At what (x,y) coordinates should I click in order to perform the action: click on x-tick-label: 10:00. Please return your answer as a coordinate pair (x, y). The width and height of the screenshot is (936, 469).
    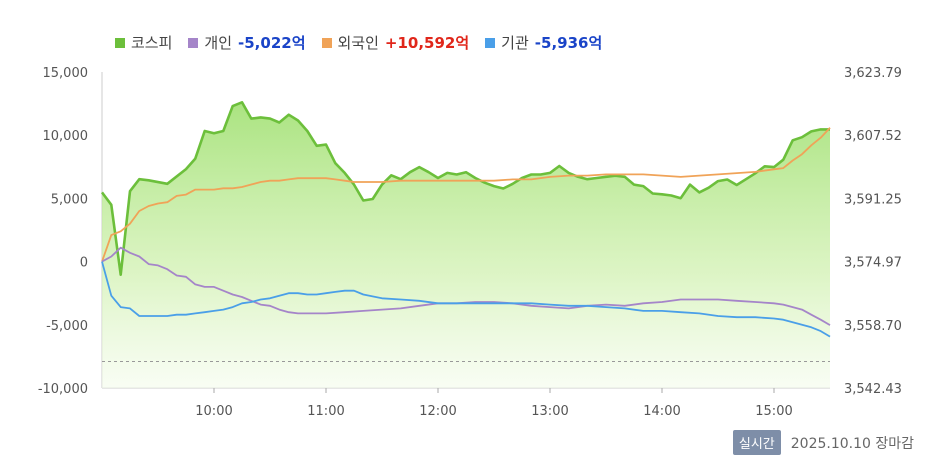
    Looking at the image, I should click on (213, 411).